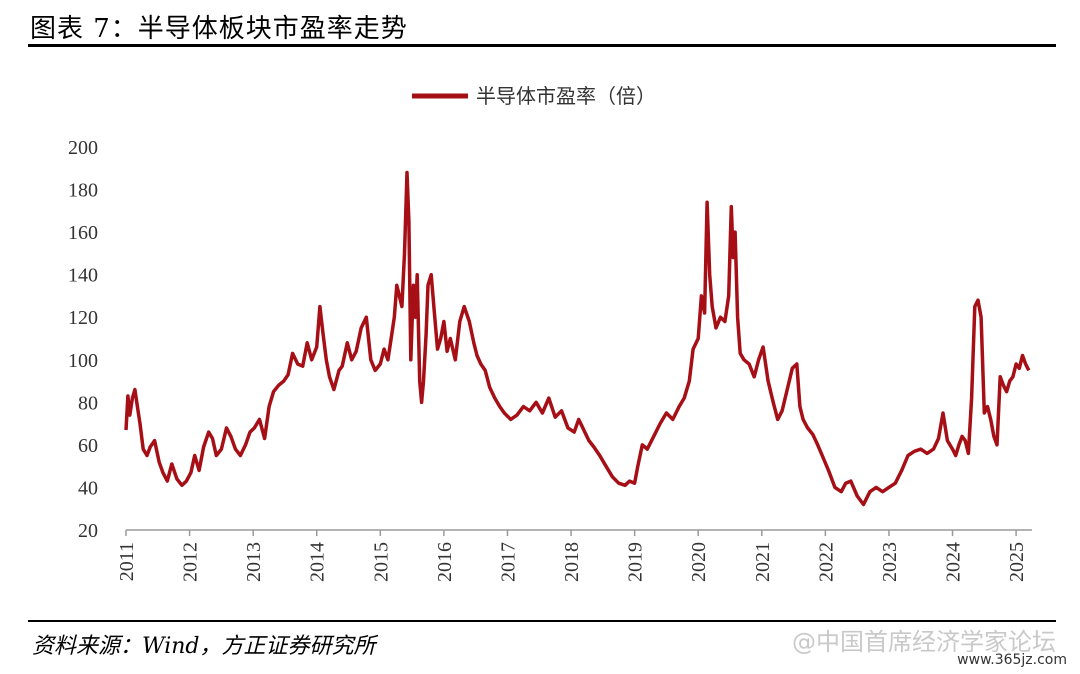 The width and height of the screenshot is (1080, 674). What do you see at coordinates (191, 562) in the screenshot?
I see `x-tick-label: 2012` at bounding box center [191, 562].